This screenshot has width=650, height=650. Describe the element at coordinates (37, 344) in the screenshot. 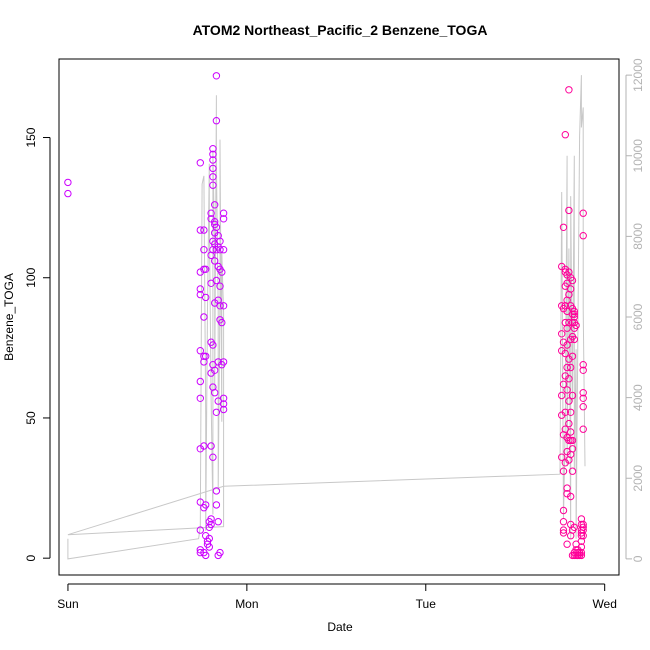

I see `y-axis: 0 50 100 150` at that location.